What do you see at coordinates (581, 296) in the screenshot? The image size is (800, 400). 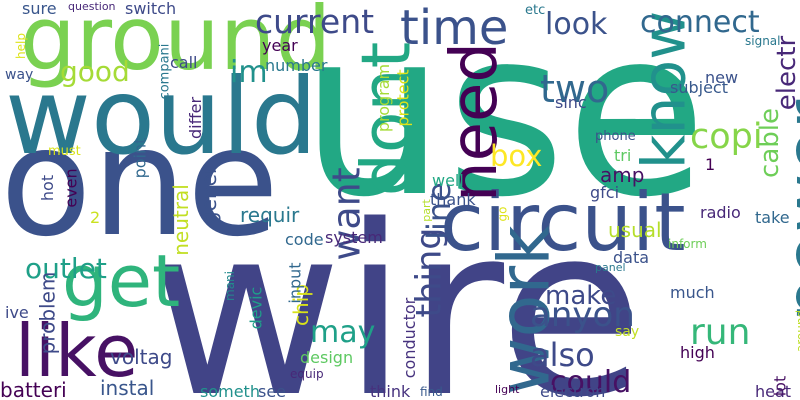 I see `word-make: make` at bounding box center [581, 296].